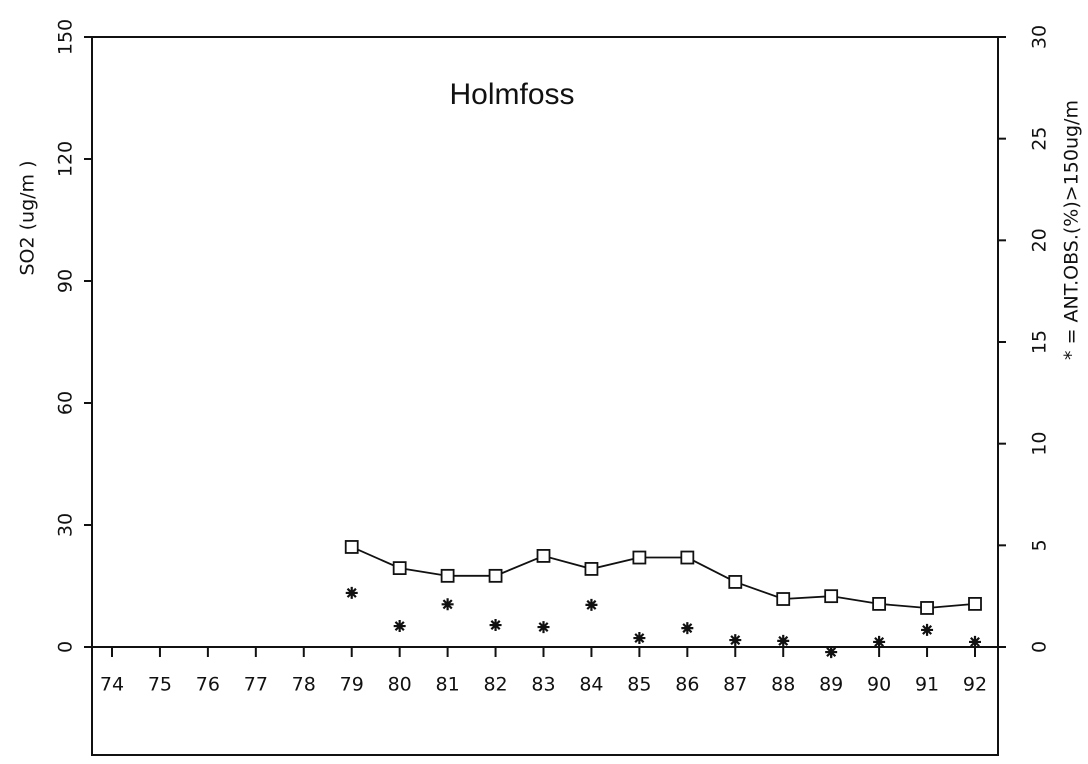  What do you see at coordinates (1040, 444) in the screenshot?
I see `y2-tick-label: 10` at bounding box center [1040, 444].